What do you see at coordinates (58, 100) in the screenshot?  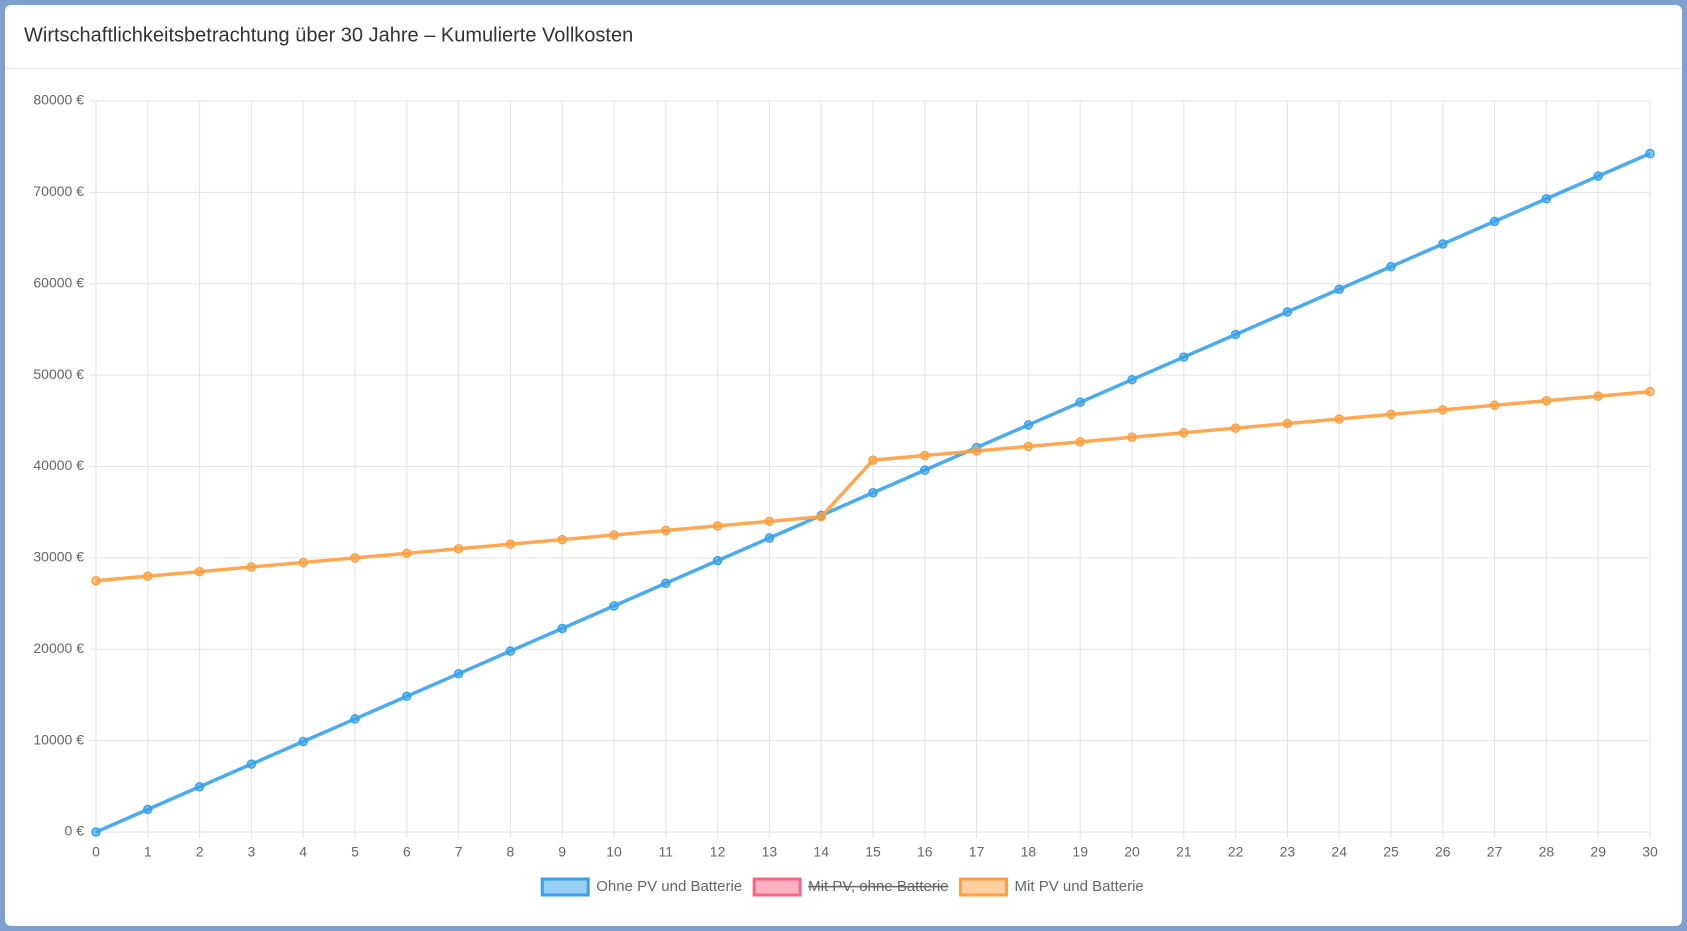 I see `y-tick-label: 80000 €` at bounding box center [58, 100].